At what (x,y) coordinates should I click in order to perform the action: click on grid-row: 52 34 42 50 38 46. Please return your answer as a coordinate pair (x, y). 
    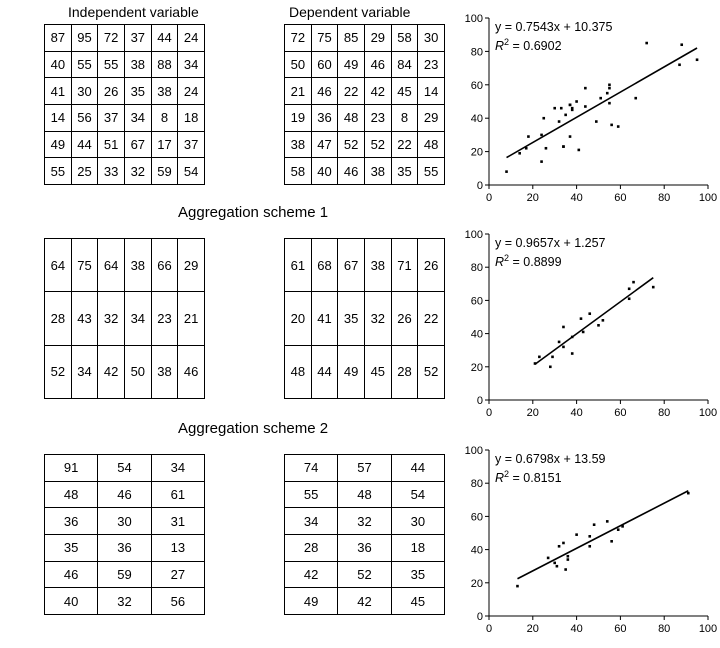
    Looking at the image, I should click on (124, 372).